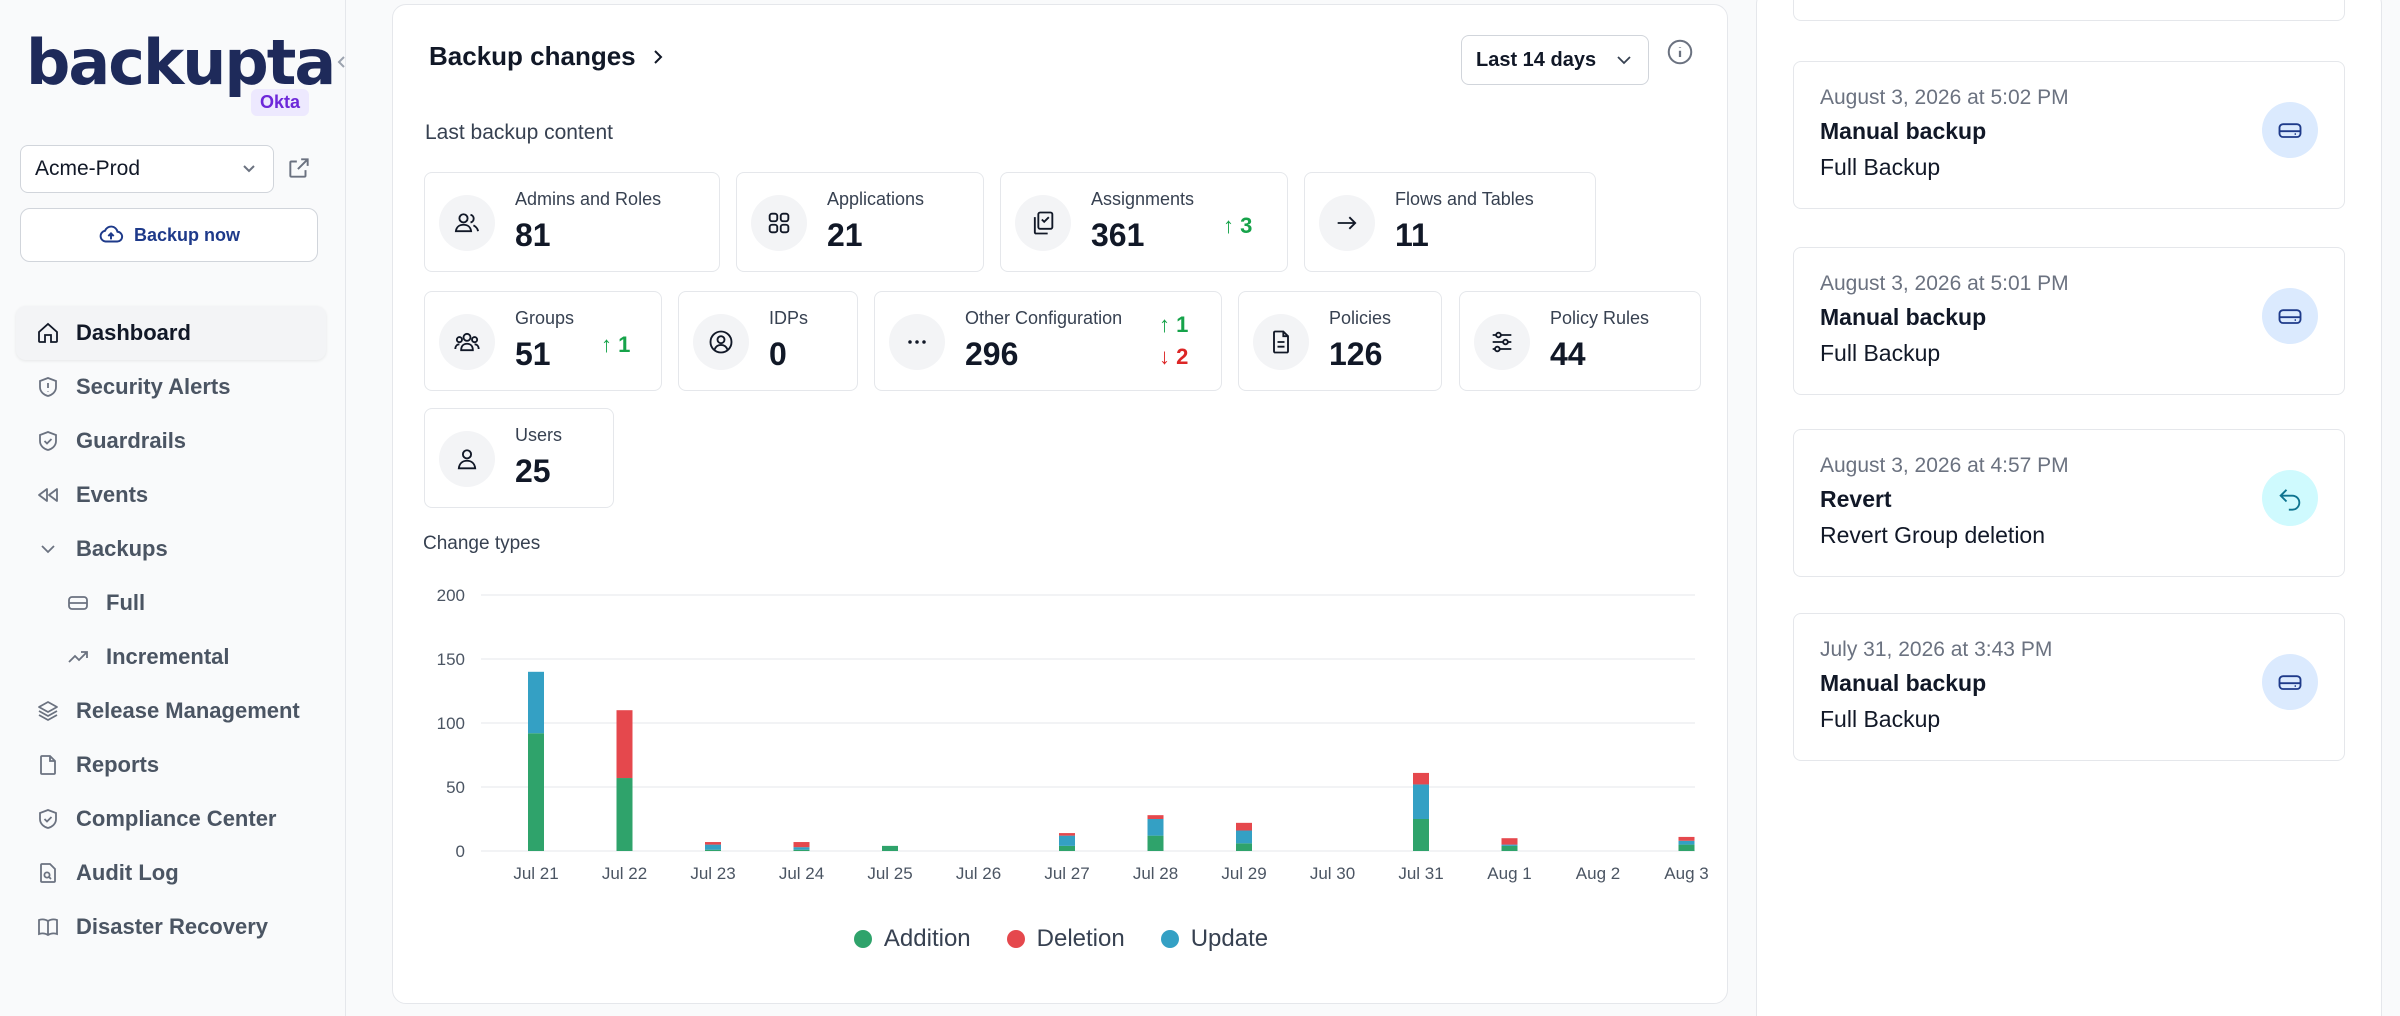 This screenshot has width=2400, height=1016. I want to click on sidebar-item-label: Guardrails, so click(131, 440).